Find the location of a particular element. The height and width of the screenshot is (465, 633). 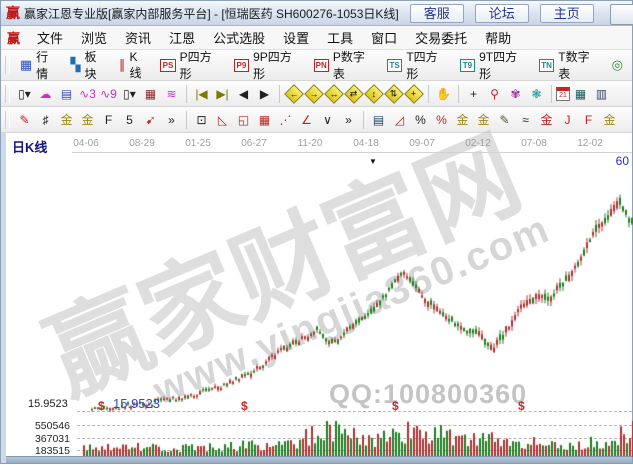

gate-5-icon: 5 is located at coordinates (129, 119).